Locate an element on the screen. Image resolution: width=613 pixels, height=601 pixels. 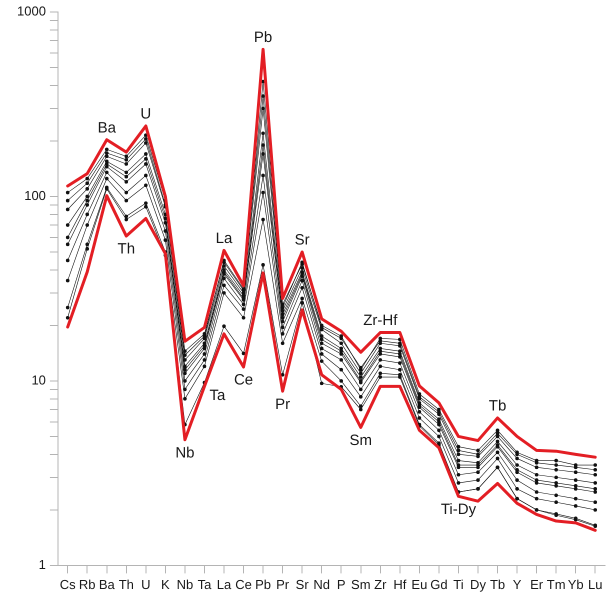
x-tick-label: K is located at coordinates (165, 584).